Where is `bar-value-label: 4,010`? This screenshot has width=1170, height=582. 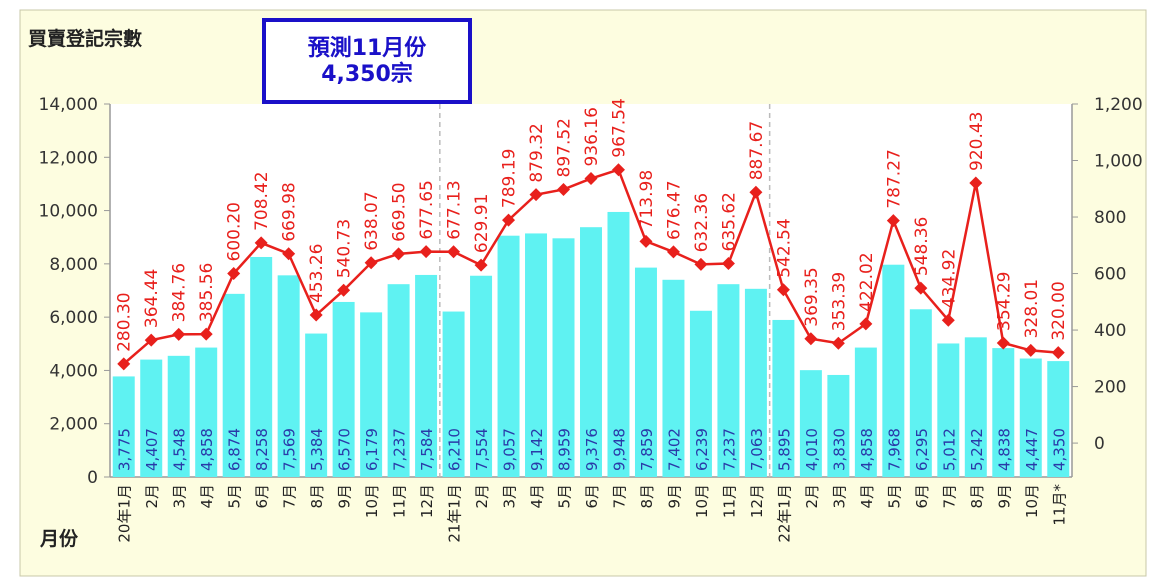 bar-value-label: 4,010 is located at coordinates (812, 449).